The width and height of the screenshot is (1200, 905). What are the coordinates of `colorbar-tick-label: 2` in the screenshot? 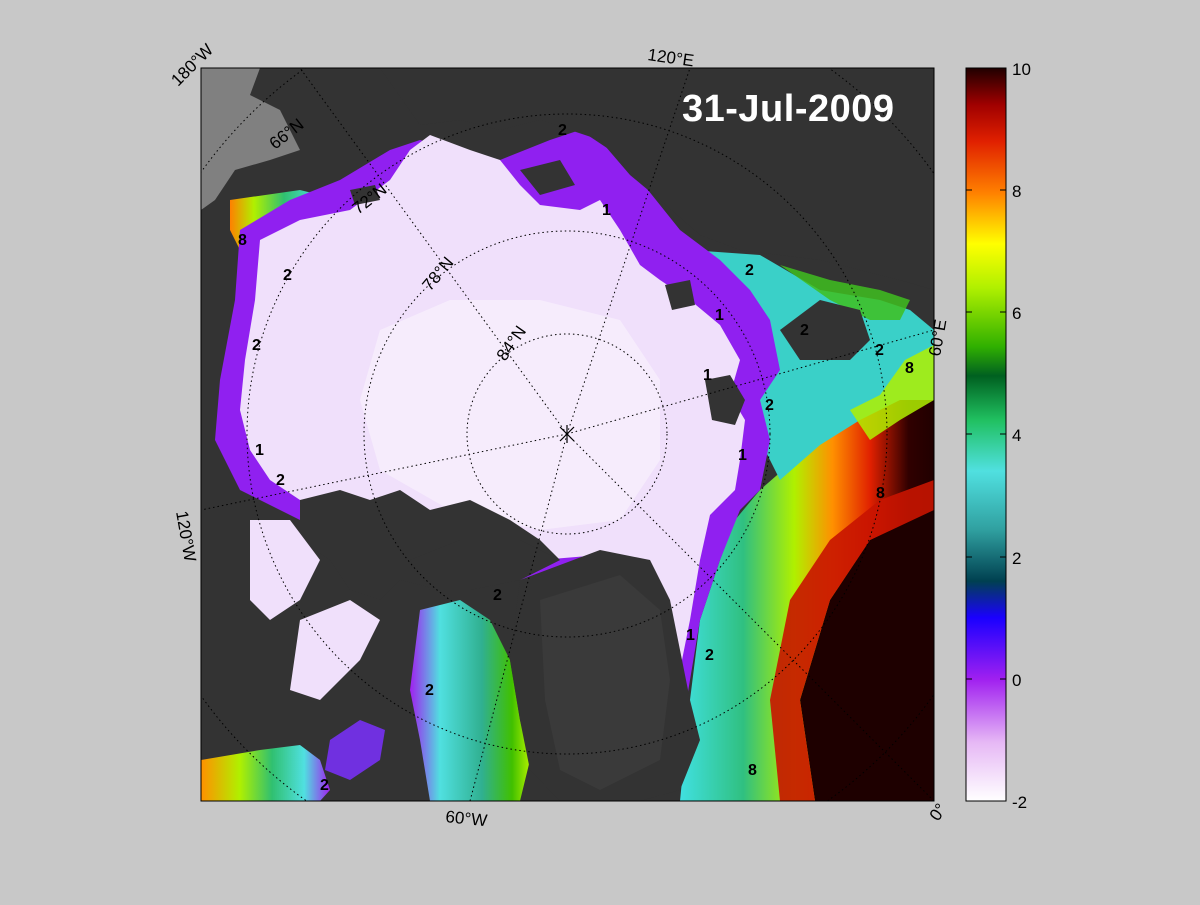 It's located at (1016, 558).